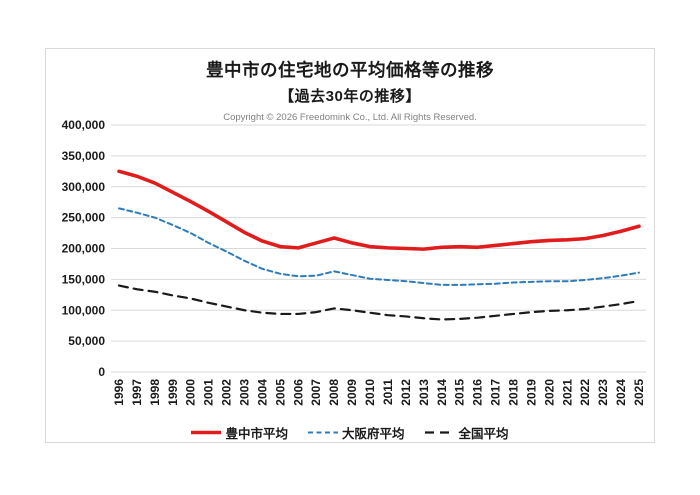 Image resolution: width=700 pixels, height=495 pixels. What do you see at coordinates (350, 70) in the screenshot?
I see `chart-title: 豊中市の住宅地の平均価格等の推移` at bounding box center [350, 70].